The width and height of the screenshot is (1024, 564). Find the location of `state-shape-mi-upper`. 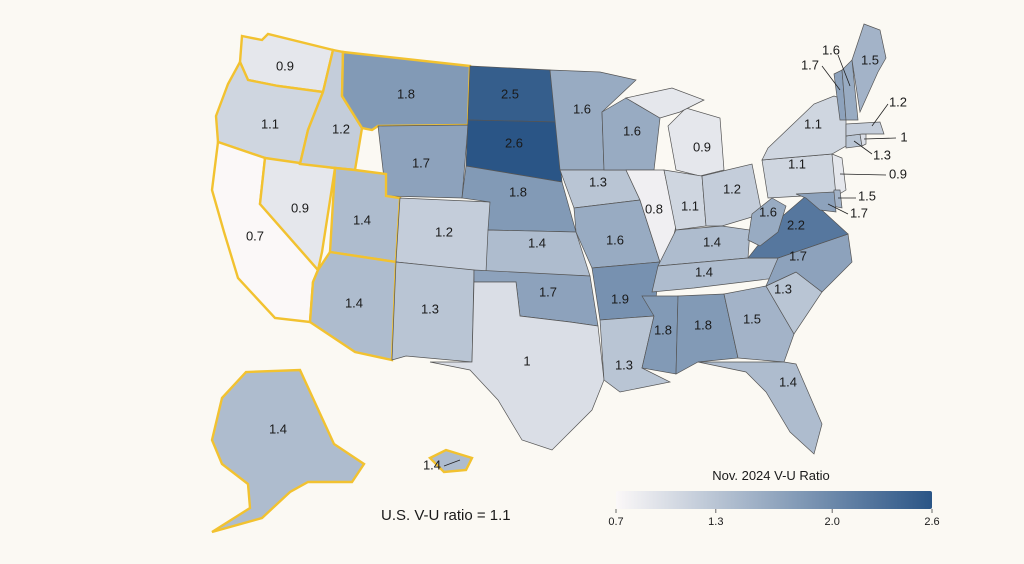

state-shape-mi-upper is located at coordinates (665, 103).